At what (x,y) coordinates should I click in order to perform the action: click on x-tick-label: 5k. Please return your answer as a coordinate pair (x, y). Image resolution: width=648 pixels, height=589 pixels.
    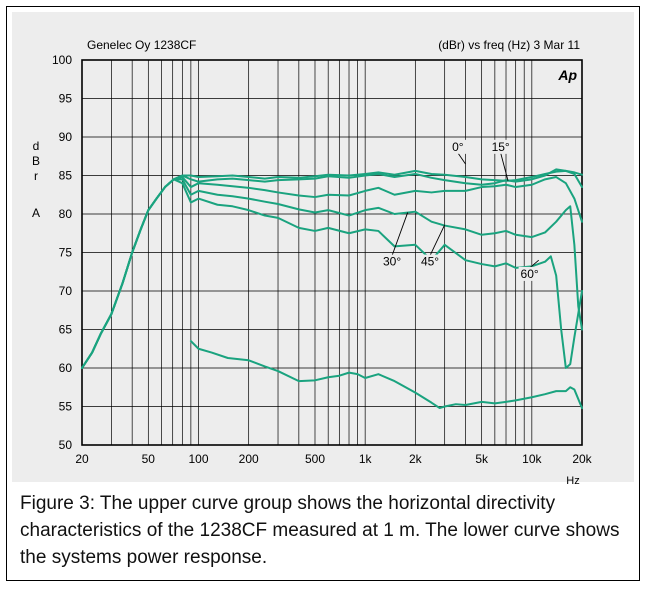
    Looking at the image, I should click on (482, 459).